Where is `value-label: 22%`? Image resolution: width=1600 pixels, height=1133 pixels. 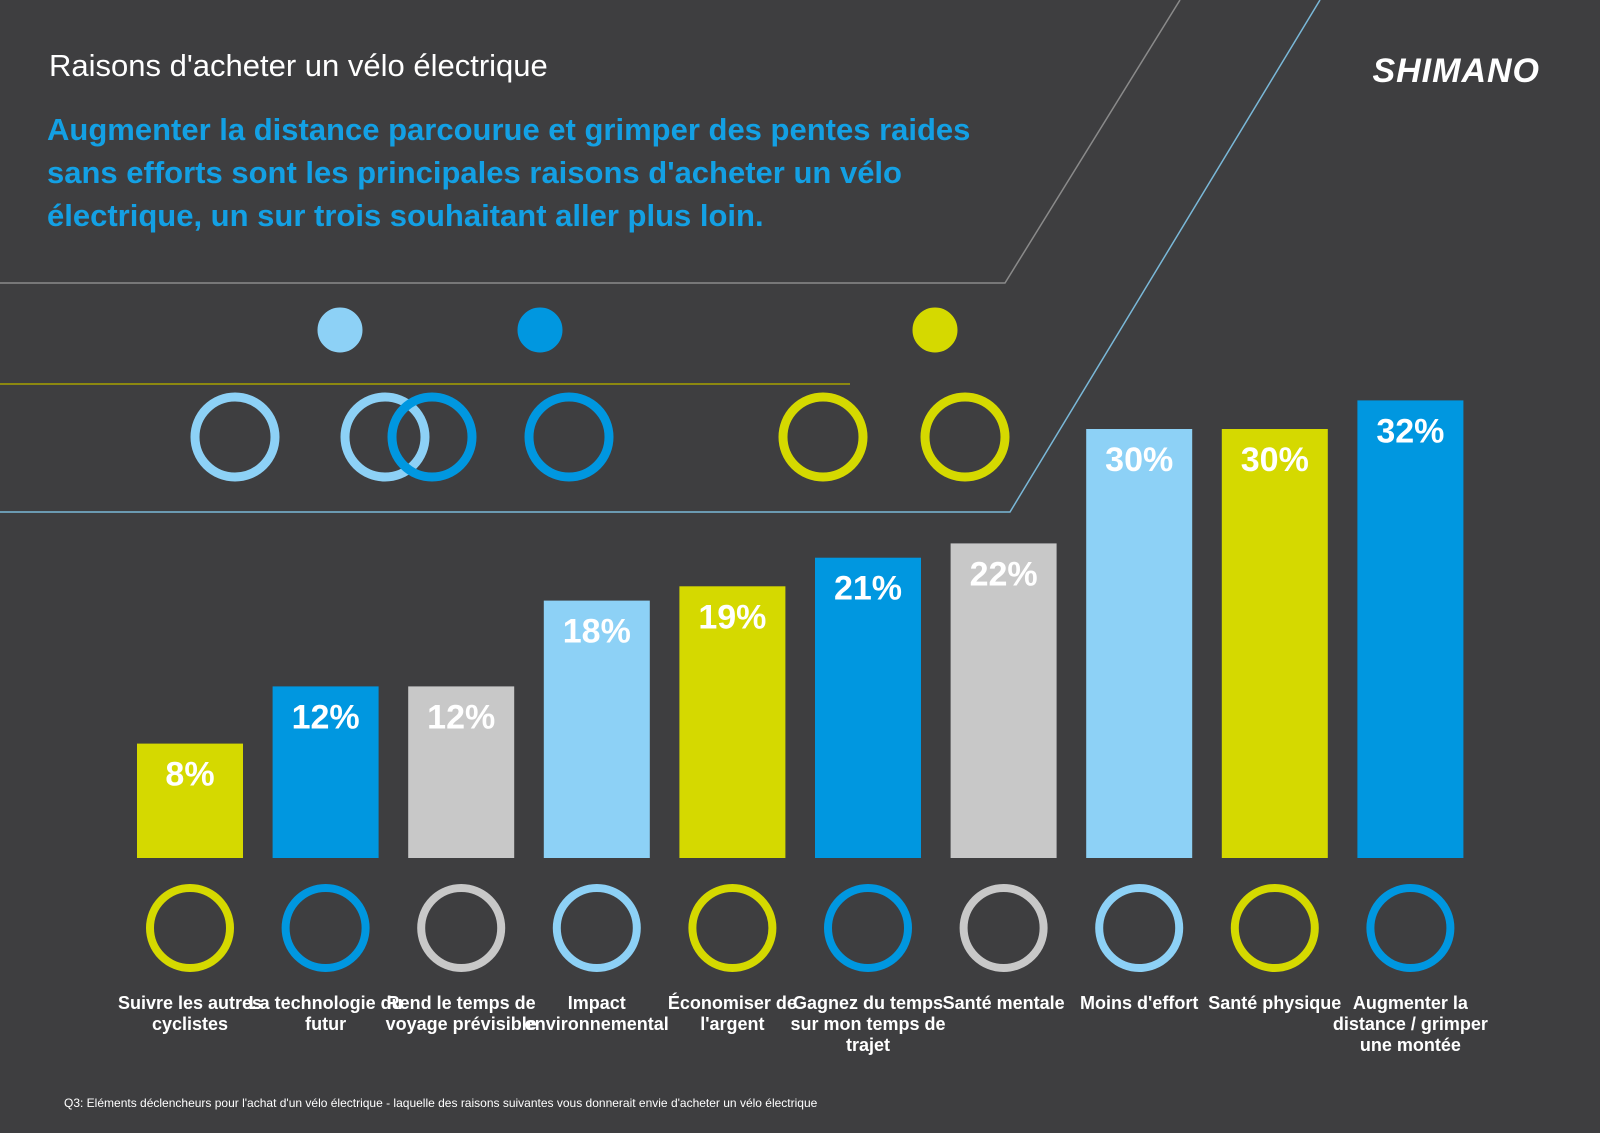
value-label: 22% is located at coordinates (1004, 574).